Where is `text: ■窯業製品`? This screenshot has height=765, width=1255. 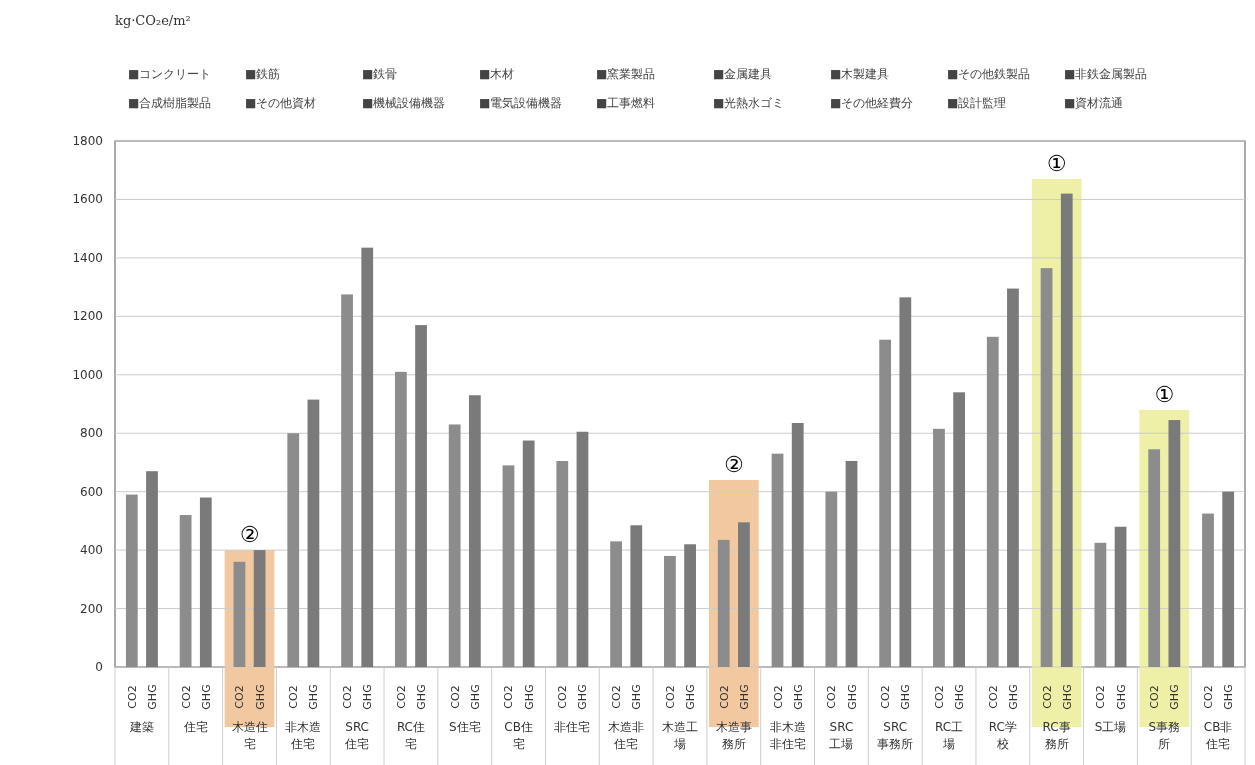 text: ■窯業製品 is located at coordinates (626, 74).